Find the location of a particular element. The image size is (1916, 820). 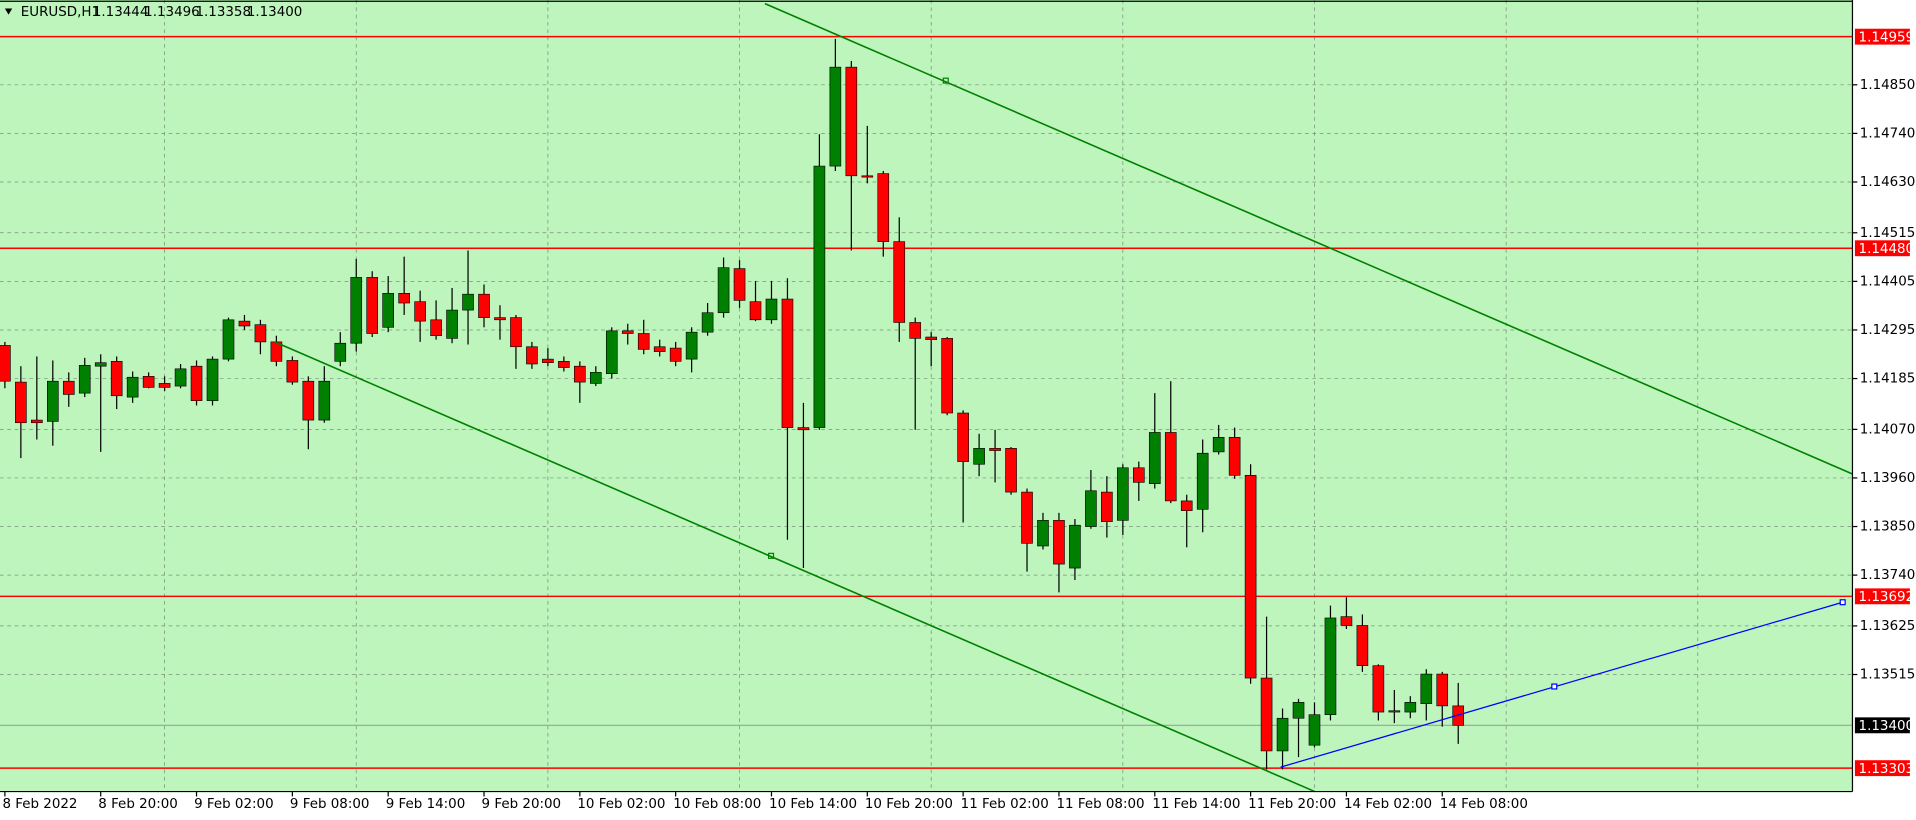

level-label: 1.13303 is located at coordinates (1887, 769).